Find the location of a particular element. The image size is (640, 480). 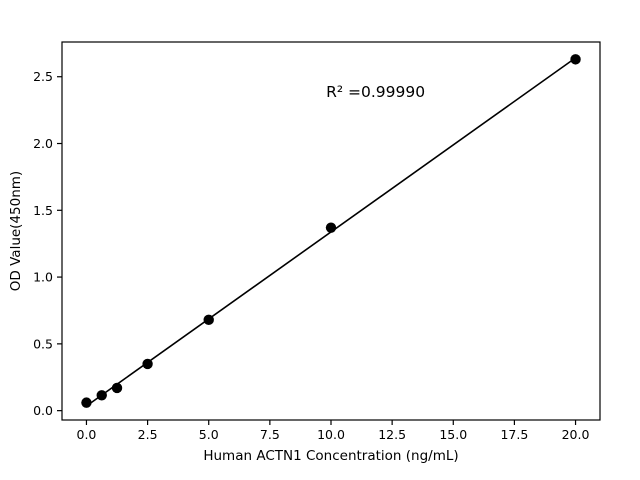

x-tick-label: 10.0 is located at coordinates (331, 434).